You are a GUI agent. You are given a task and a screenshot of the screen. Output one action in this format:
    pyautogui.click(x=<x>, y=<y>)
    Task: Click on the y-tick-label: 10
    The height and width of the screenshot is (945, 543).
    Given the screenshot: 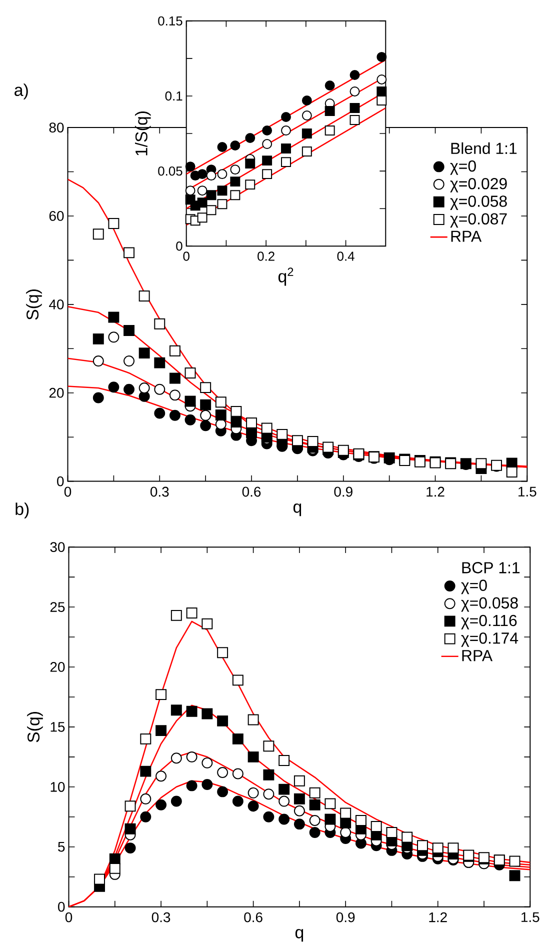 What is the action you would take?
    pyautogui.click(x=57, y=787)
    